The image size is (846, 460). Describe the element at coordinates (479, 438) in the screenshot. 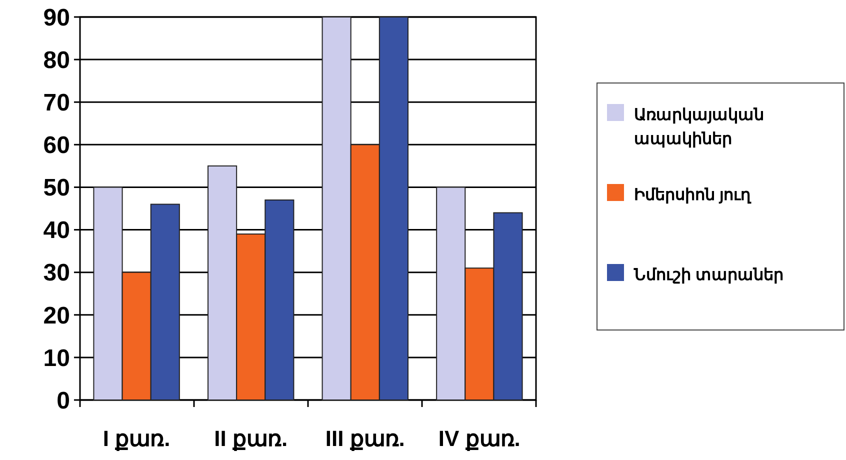

I see `x-tick-label: IV քառ.` at that location.